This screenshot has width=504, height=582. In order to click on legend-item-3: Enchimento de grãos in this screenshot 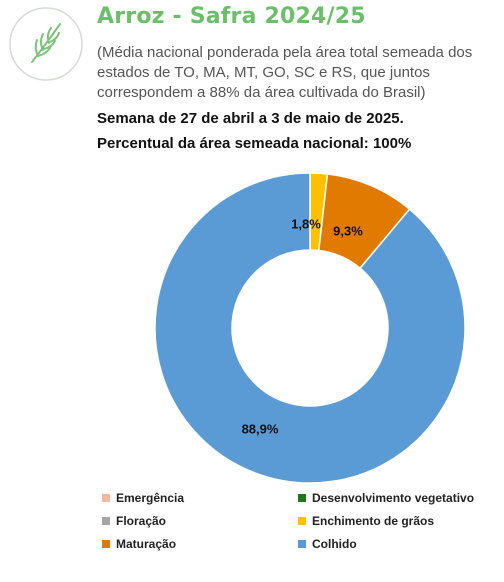, I will do `click(400, 520)`.